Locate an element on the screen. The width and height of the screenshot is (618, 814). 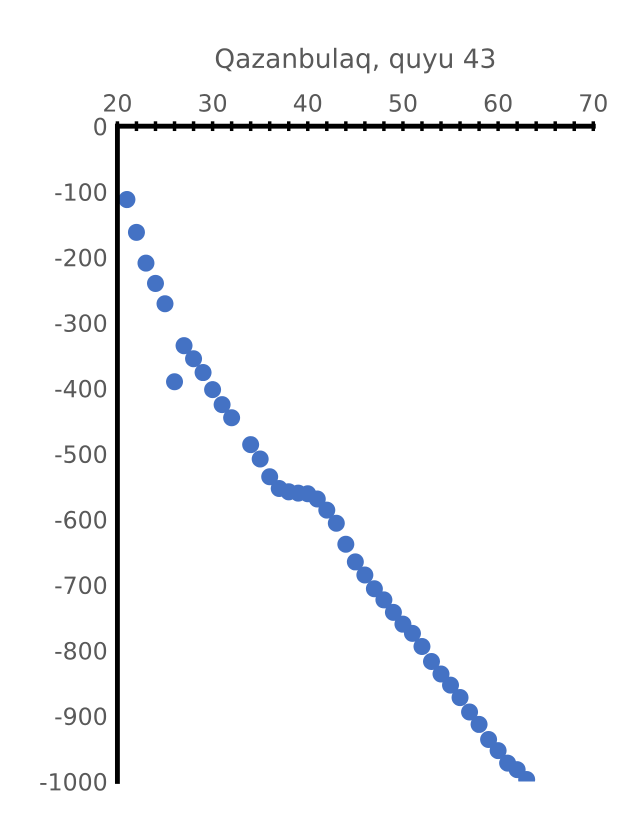
y-tick-label: -700 is located at coordinates (80, 585).